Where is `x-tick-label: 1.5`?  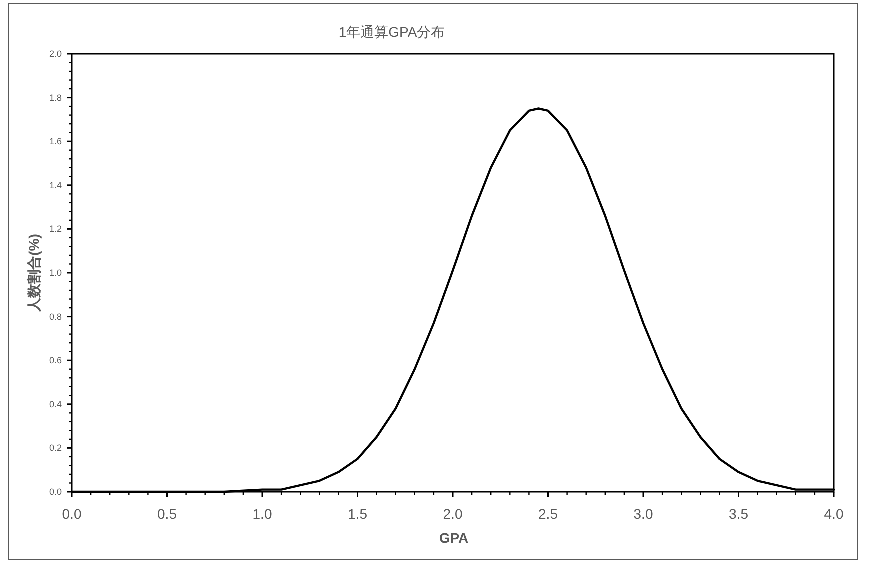
x-tick-label: 1.5 is located at coordinates (358, 514).